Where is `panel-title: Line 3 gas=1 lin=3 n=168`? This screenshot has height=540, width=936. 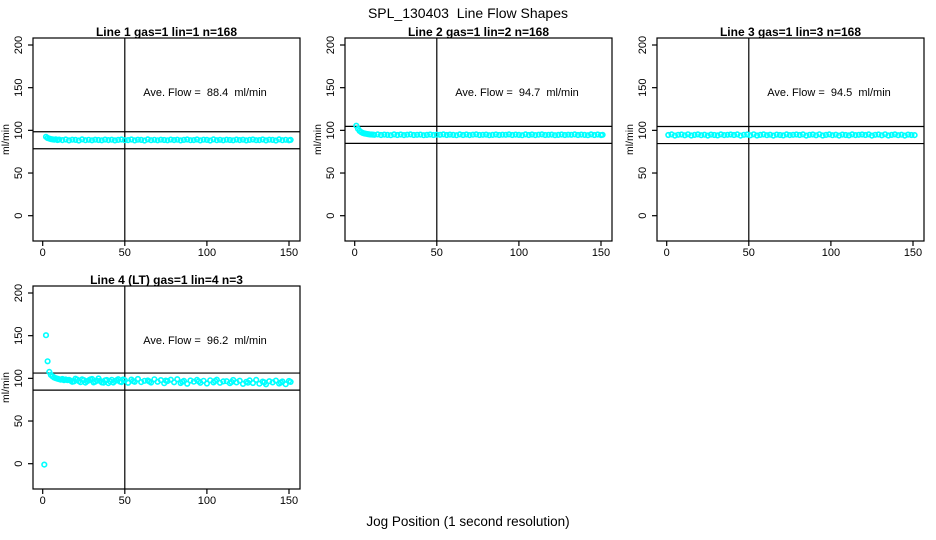
panel-title: Line 3 gas=1 lin=3 n=168 is located at coordinates (790, 32).